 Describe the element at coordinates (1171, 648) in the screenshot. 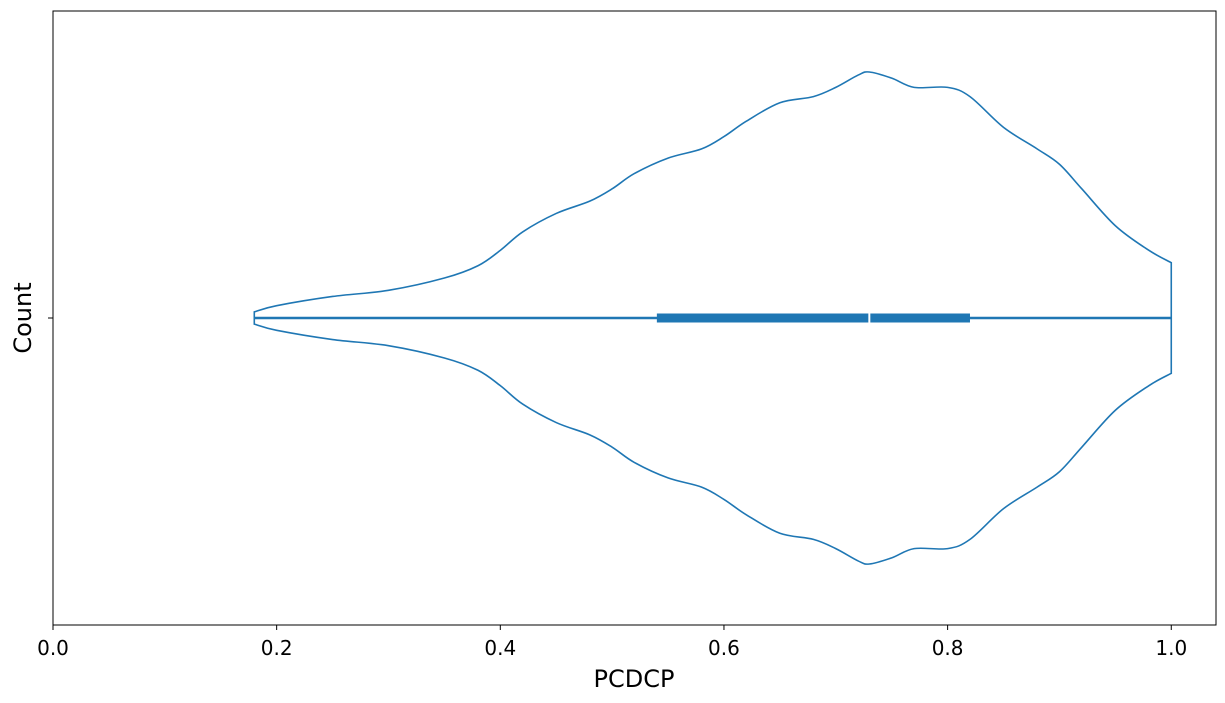

I see `x-tick-label: 1.0` at that location.